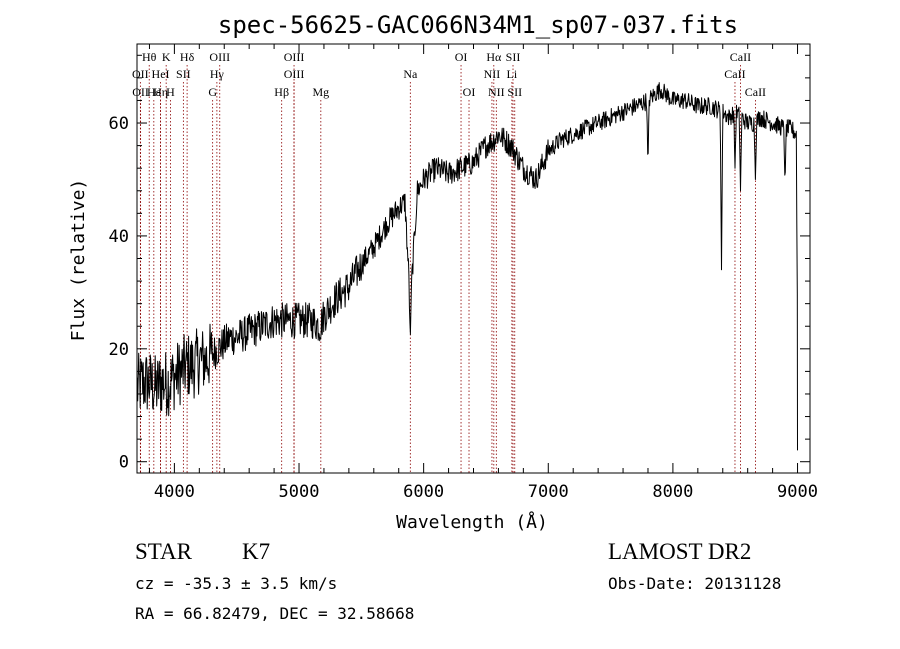  Describe the element at coordinates (256, 551) in the screenshot. I see `object-subclass: K7` at that location.